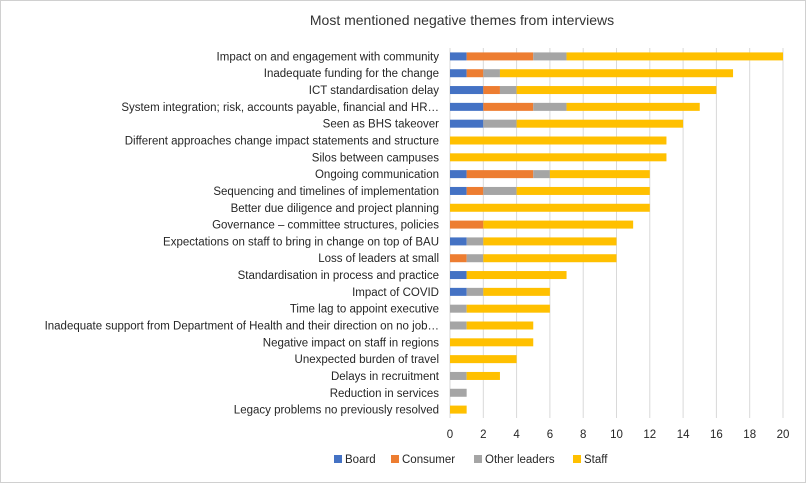 The width and height of the screenshot is (806, 483). I want to click on category-label: Impact on and engagement with community, so click(328, 57).